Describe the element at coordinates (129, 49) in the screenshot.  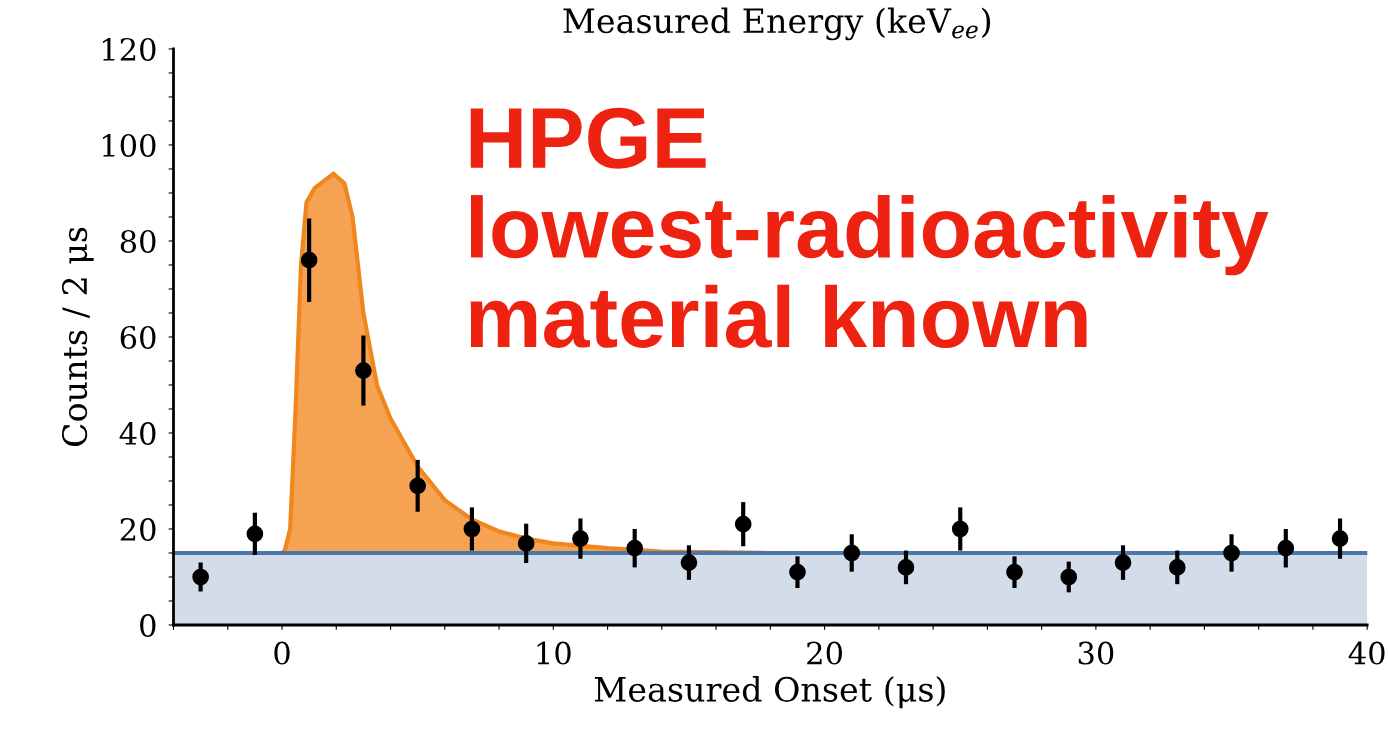
I see `y-tick-label: 120` at that location.